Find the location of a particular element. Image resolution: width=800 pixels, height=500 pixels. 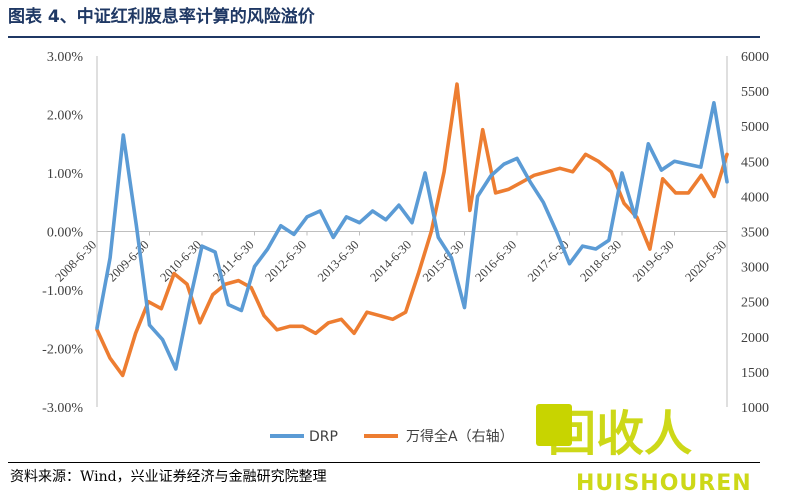

left-tick-label: -2.00% is located at coordinates (62, 350).